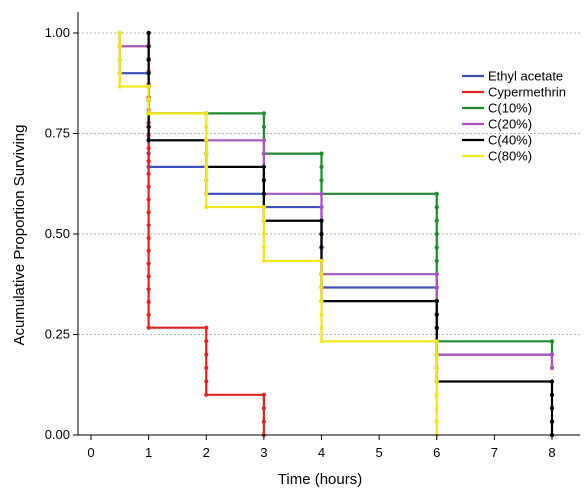 The image size is (587, 490). I want to click on legend-label: C(10%), so click(510, 108).